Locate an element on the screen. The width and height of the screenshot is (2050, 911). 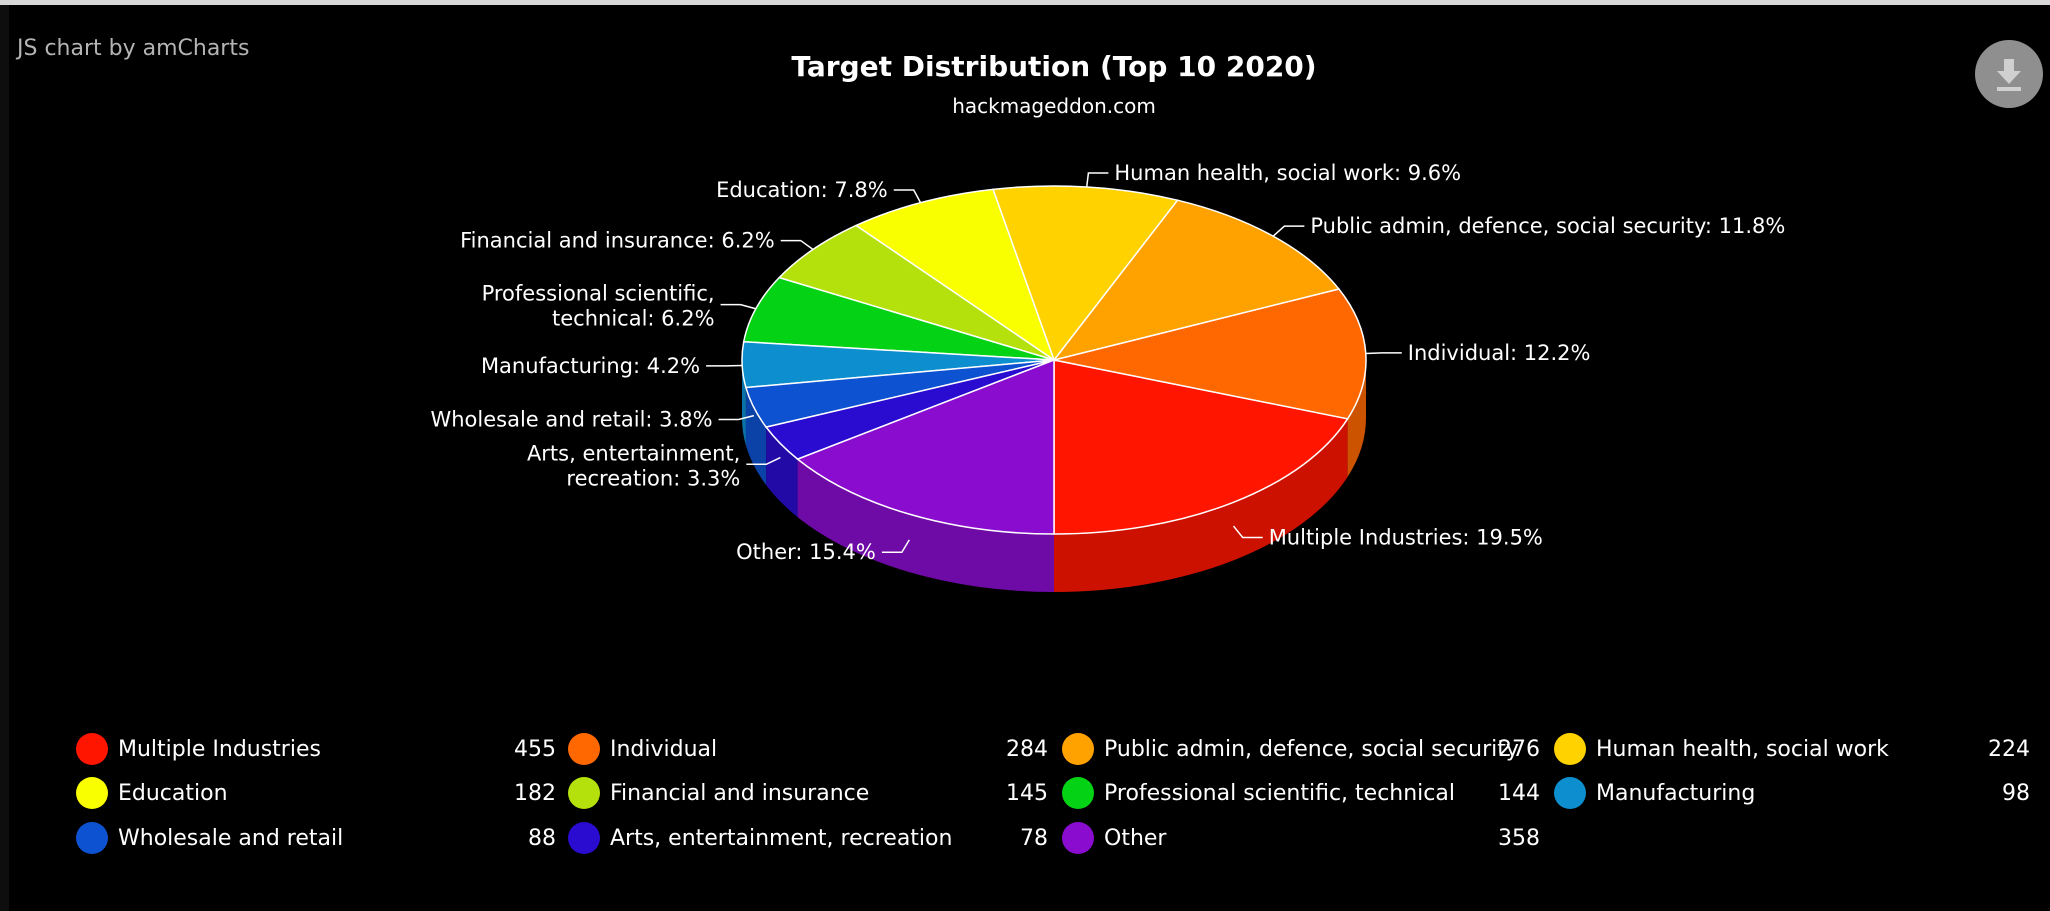
chart-subtitle: hackmageddon.com is located at coordinates (1054, 106).